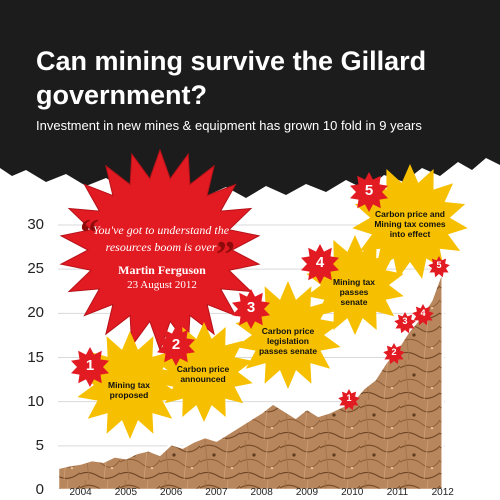 Image resolution: width=500 pixels, height=500 pixels. I want to click on y-tick-label: 30, so click(35, 224).